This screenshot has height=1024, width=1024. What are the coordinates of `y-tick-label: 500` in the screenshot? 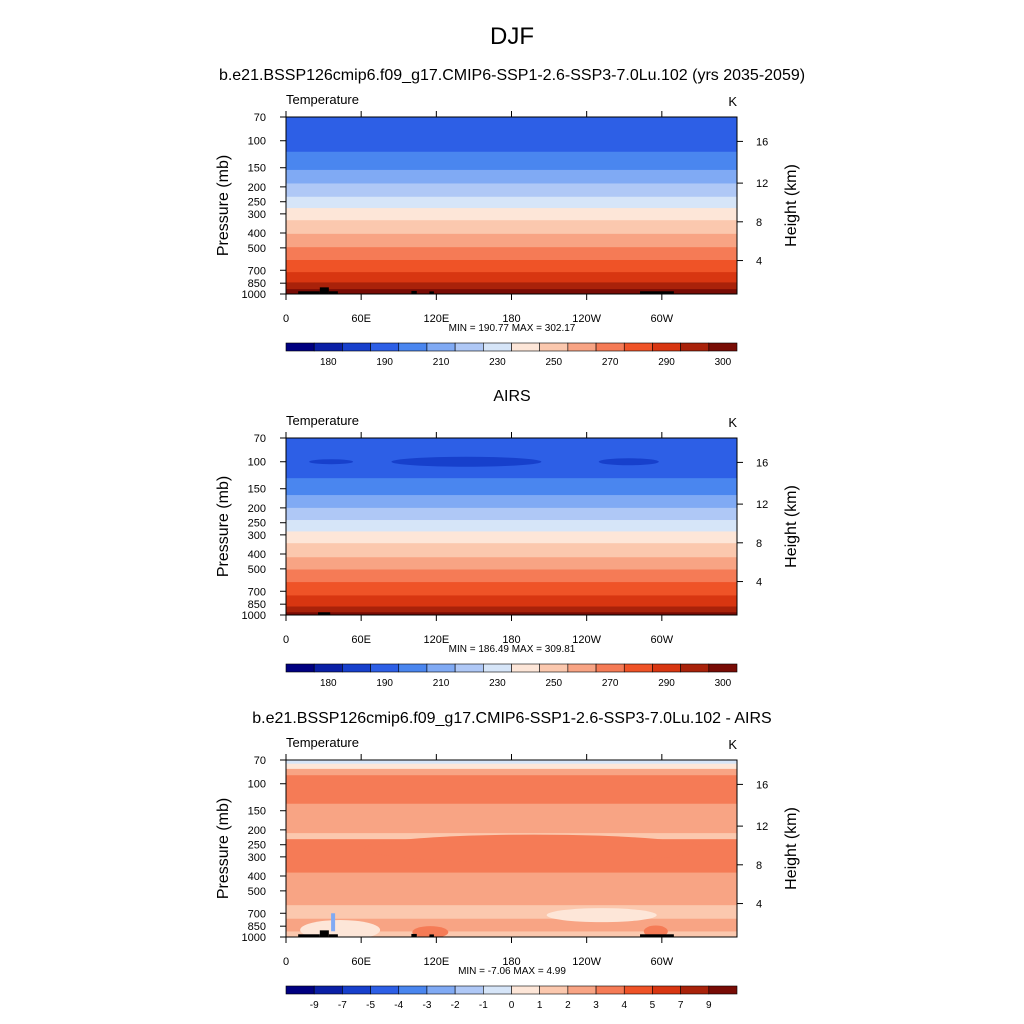 It's located at (257, 892).